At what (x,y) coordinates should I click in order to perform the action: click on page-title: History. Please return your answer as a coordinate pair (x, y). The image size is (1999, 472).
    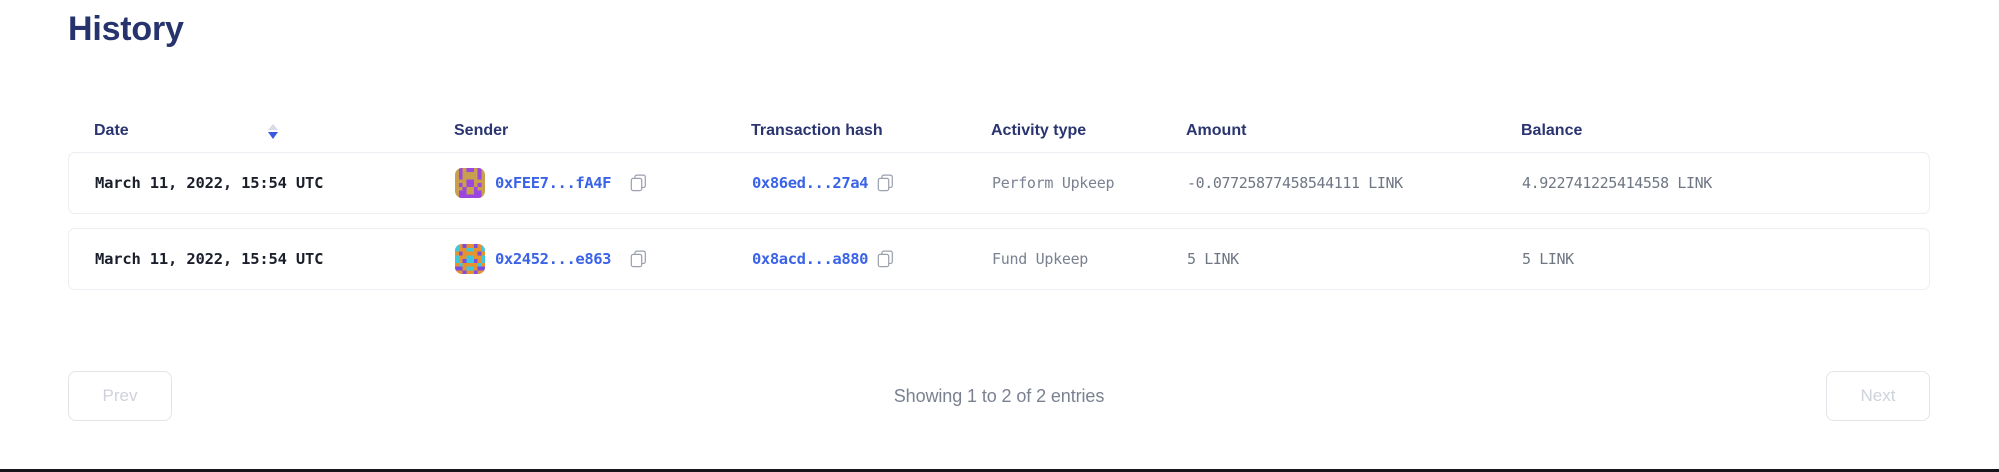
    Looking at the image, I should click on (126, 29).